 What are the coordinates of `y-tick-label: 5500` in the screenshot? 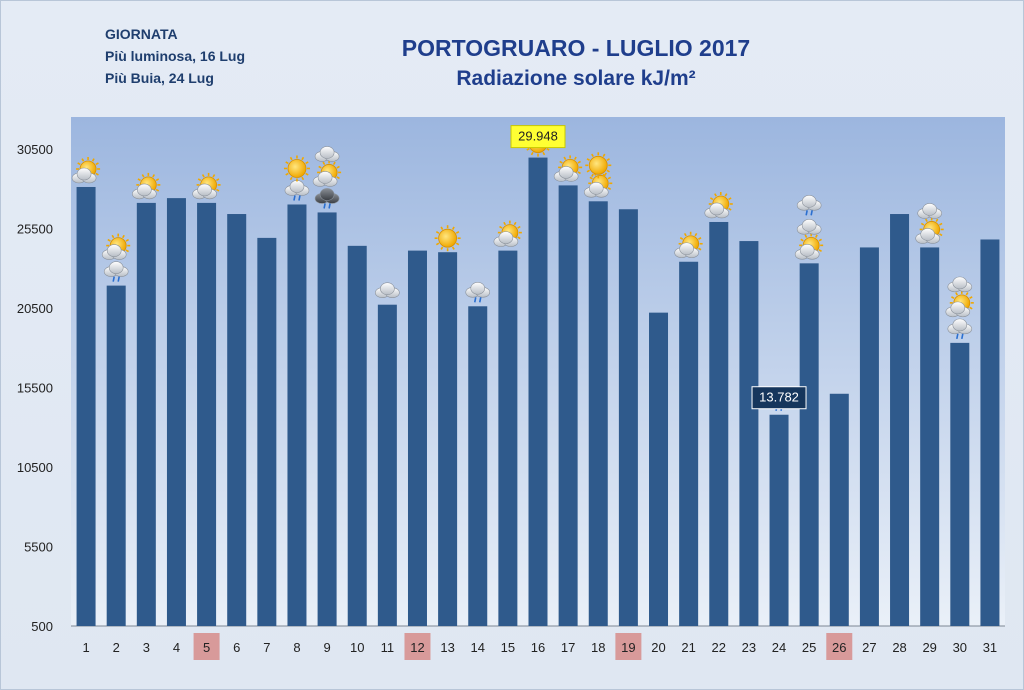 It's located at (38, 546).